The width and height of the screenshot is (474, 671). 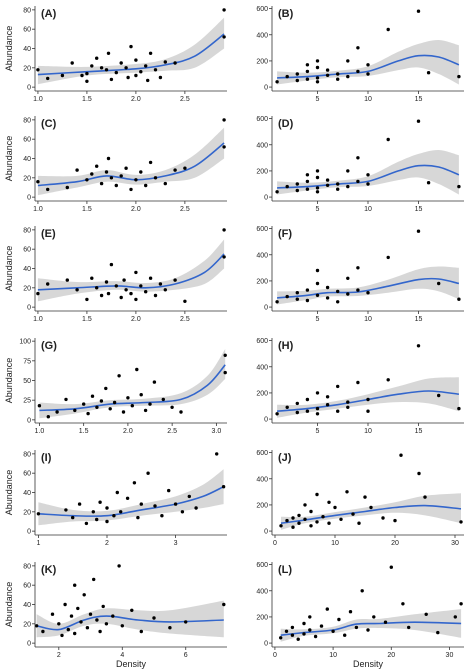 What do you see at coordinates (262, 393) in the screenshot?
I see `y-tick-label: 200` at bounding box center [262, 393].